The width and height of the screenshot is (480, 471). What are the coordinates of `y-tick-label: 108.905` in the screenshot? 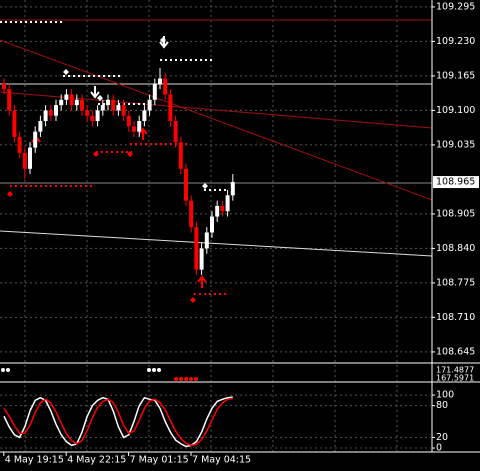 It's located at (455, 213).